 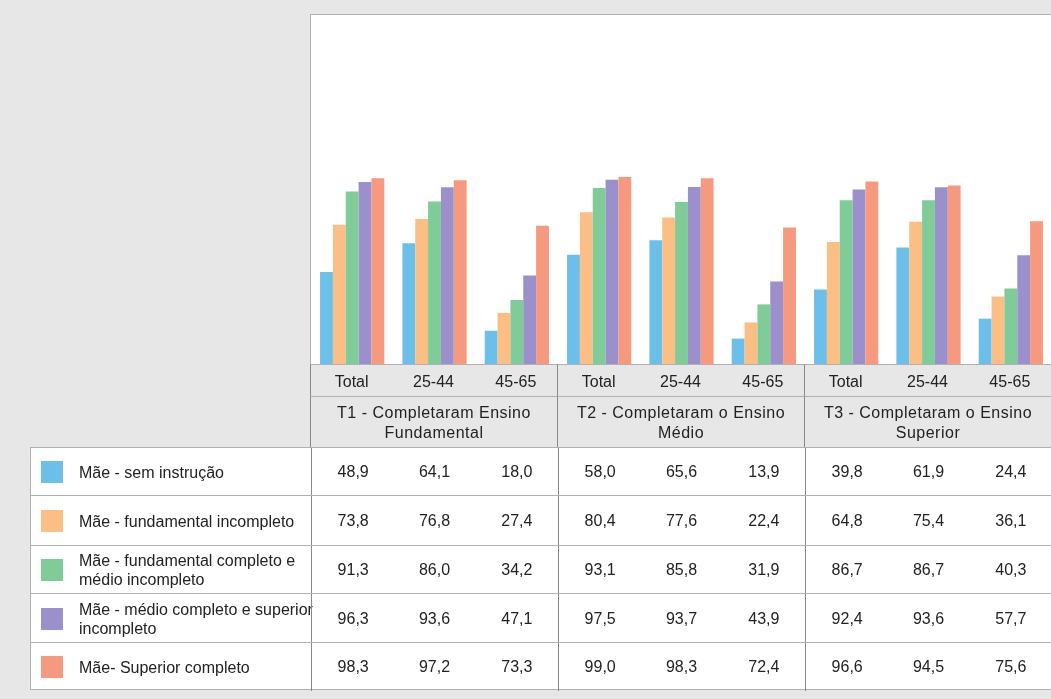 I want to click on data-label: 64,8, so click(x=847, y=521).